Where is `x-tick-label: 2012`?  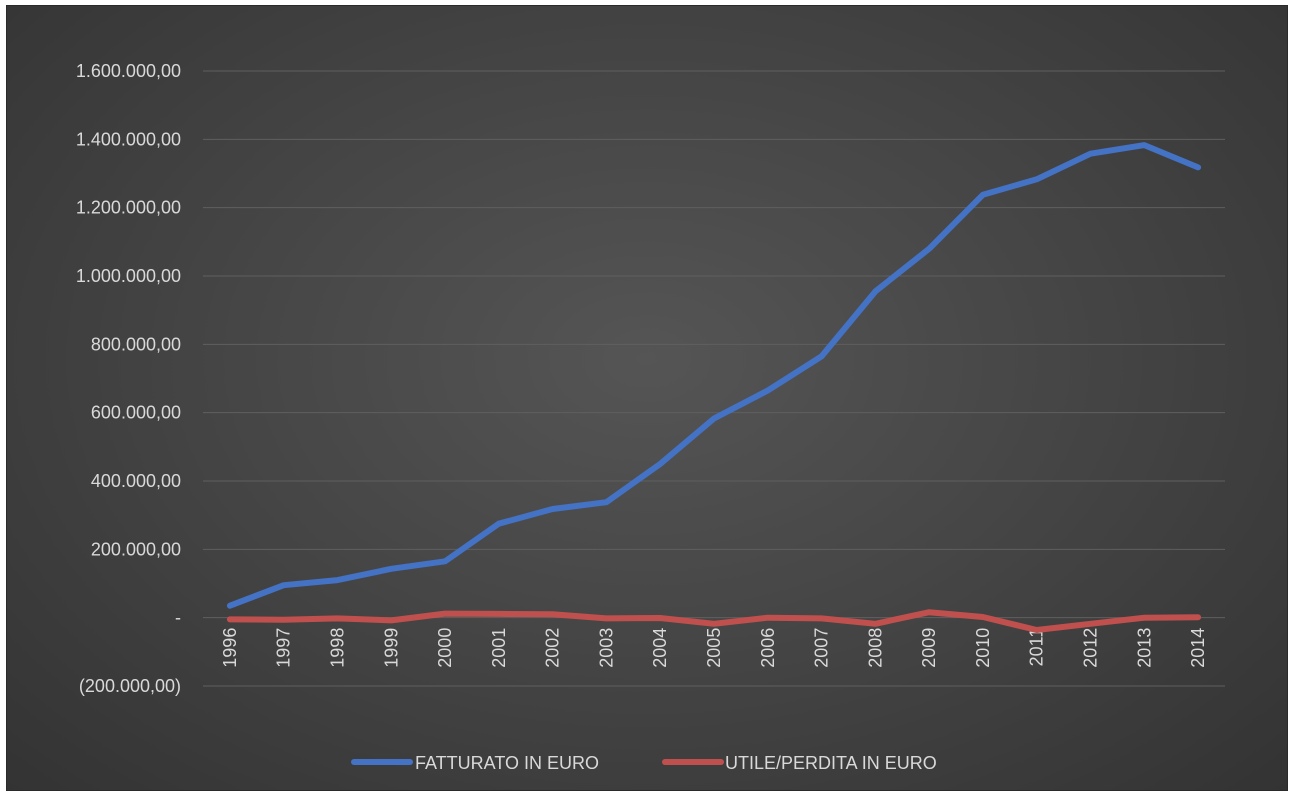 x-tick-label: 2012 is located at coordinates (1091, 648).